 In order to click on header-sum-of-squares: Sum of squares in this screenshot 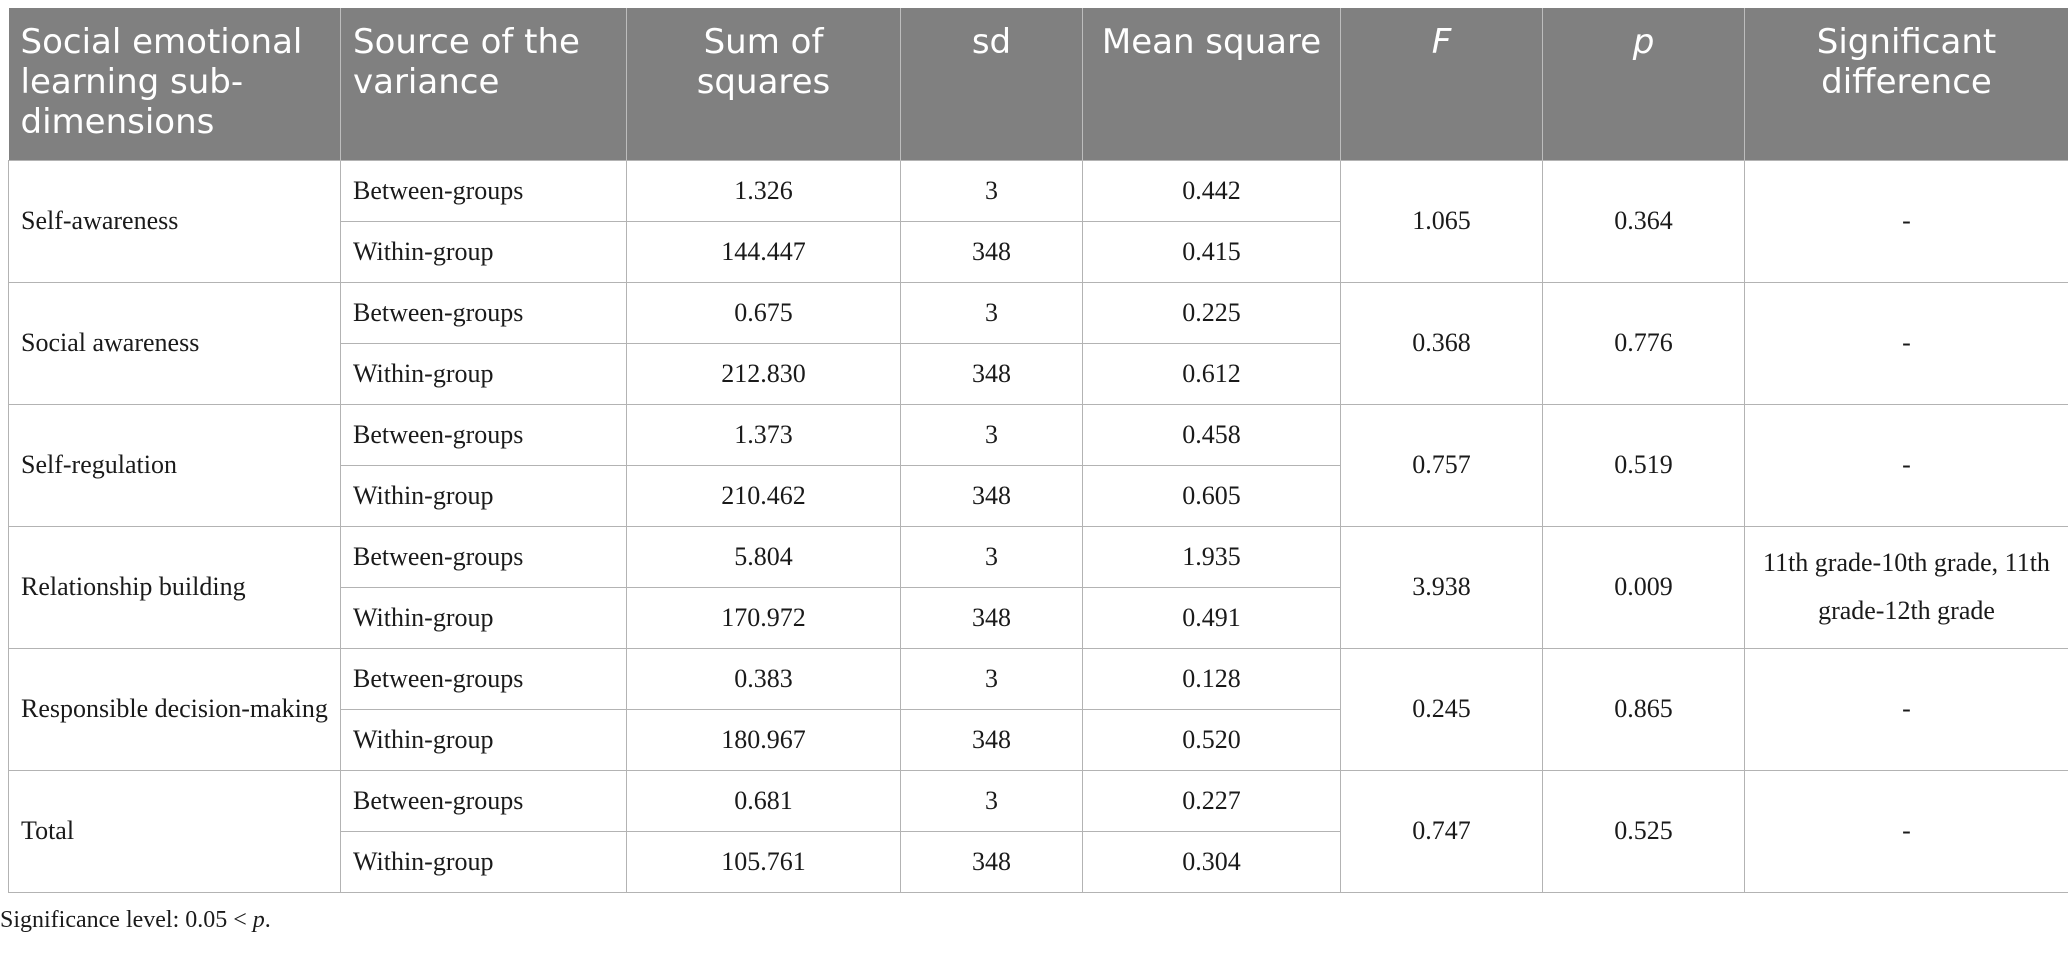, I will do `click(763, 84)`.